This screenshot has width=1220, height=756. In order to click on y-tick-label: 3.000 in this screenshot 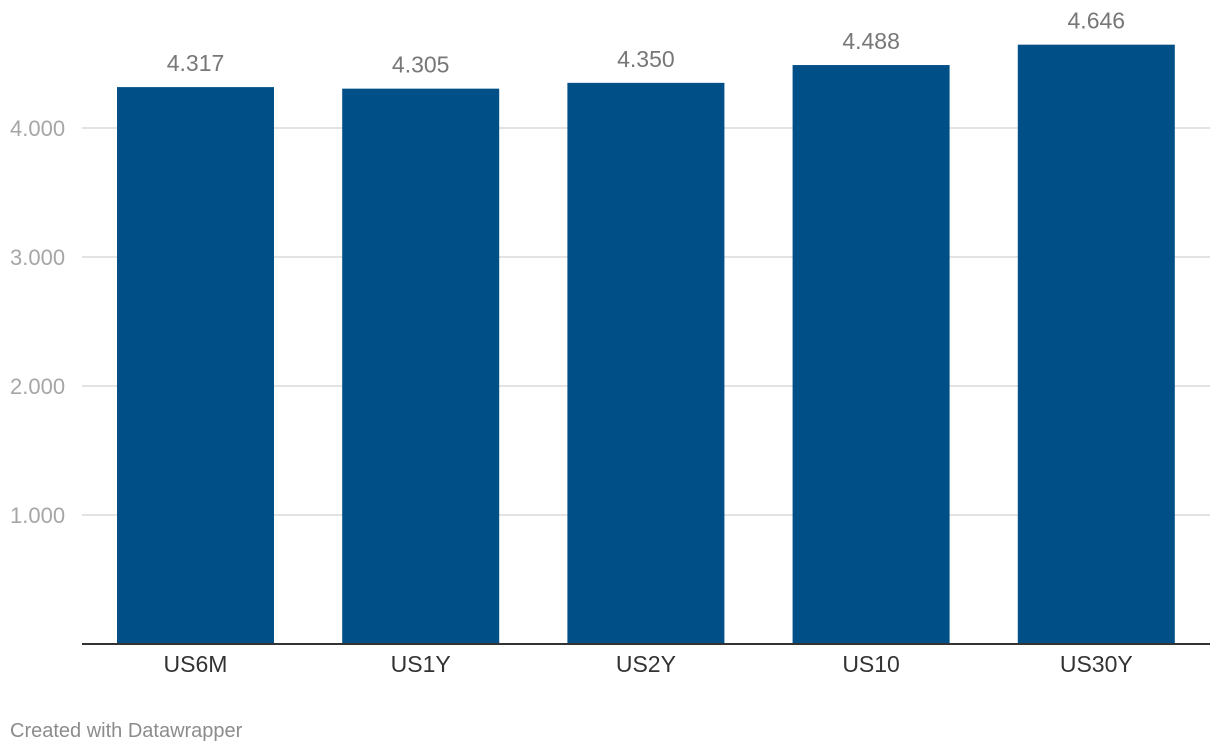, I will do `click(37, 257)`.